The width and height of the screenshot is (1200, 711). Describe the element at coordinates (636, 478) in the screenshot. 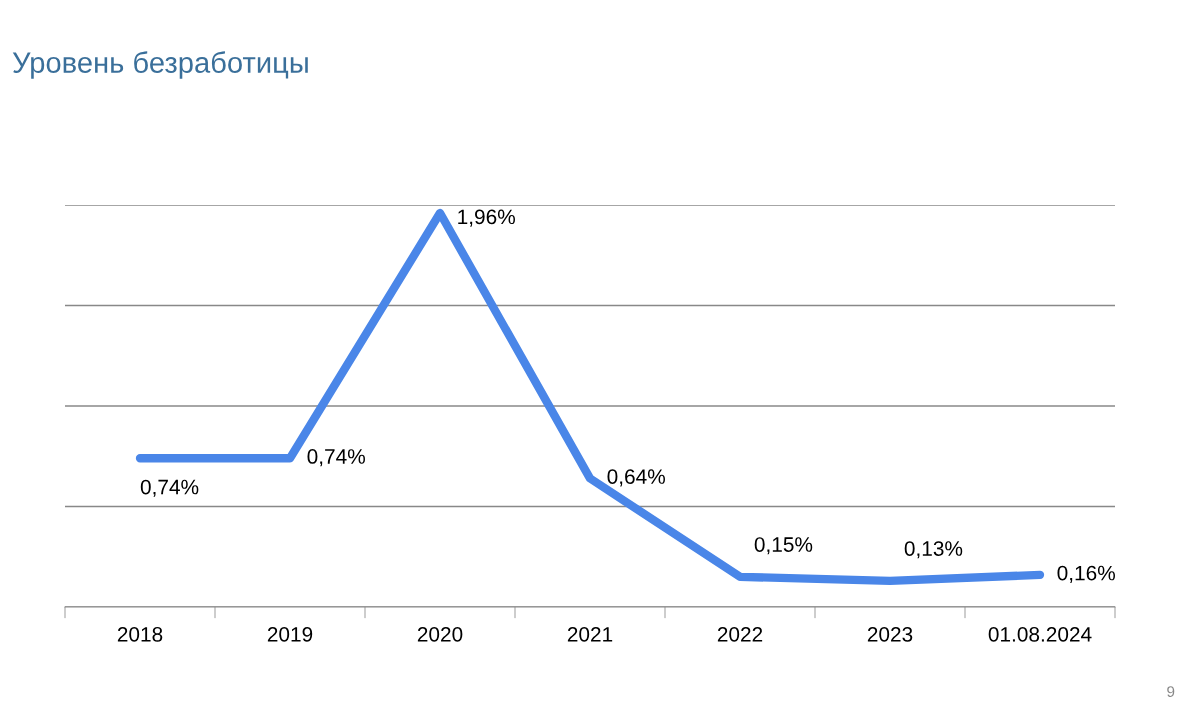

I see `data-label: 0,64%` at that location.